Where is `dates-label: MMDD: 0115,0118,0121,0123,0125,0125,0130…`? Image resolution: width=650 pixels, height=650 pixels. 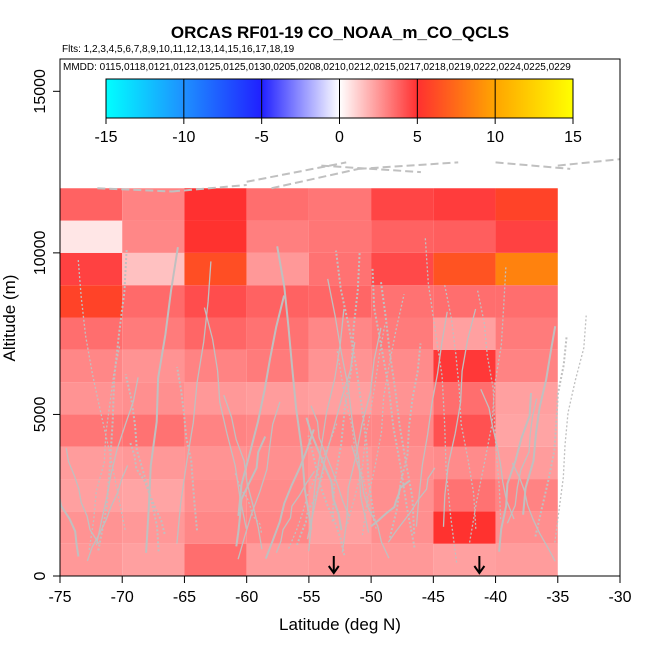 dates-label: MMDD: 0115,0118,0121,0123,0125,0125,0130… is located at coordinates (317, 67).